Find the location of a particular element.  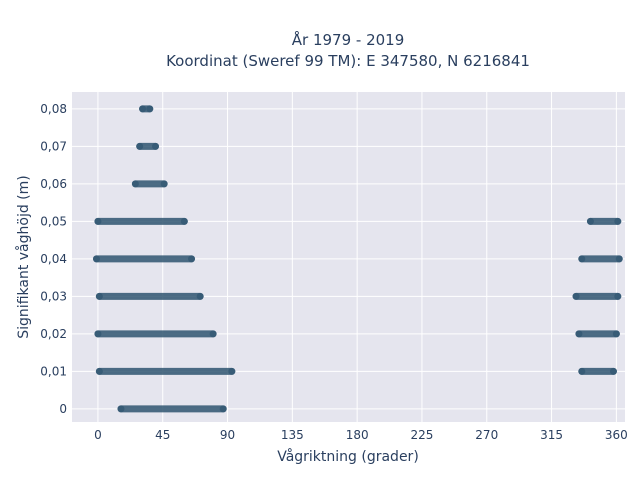

y-tick-label: 0,01 is located at coordinates (53, 371).